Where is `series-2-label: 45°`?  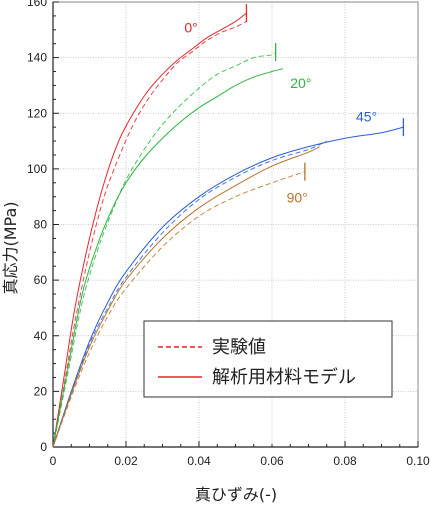 series-2-label: 45° is located at coordinates (366, 117).